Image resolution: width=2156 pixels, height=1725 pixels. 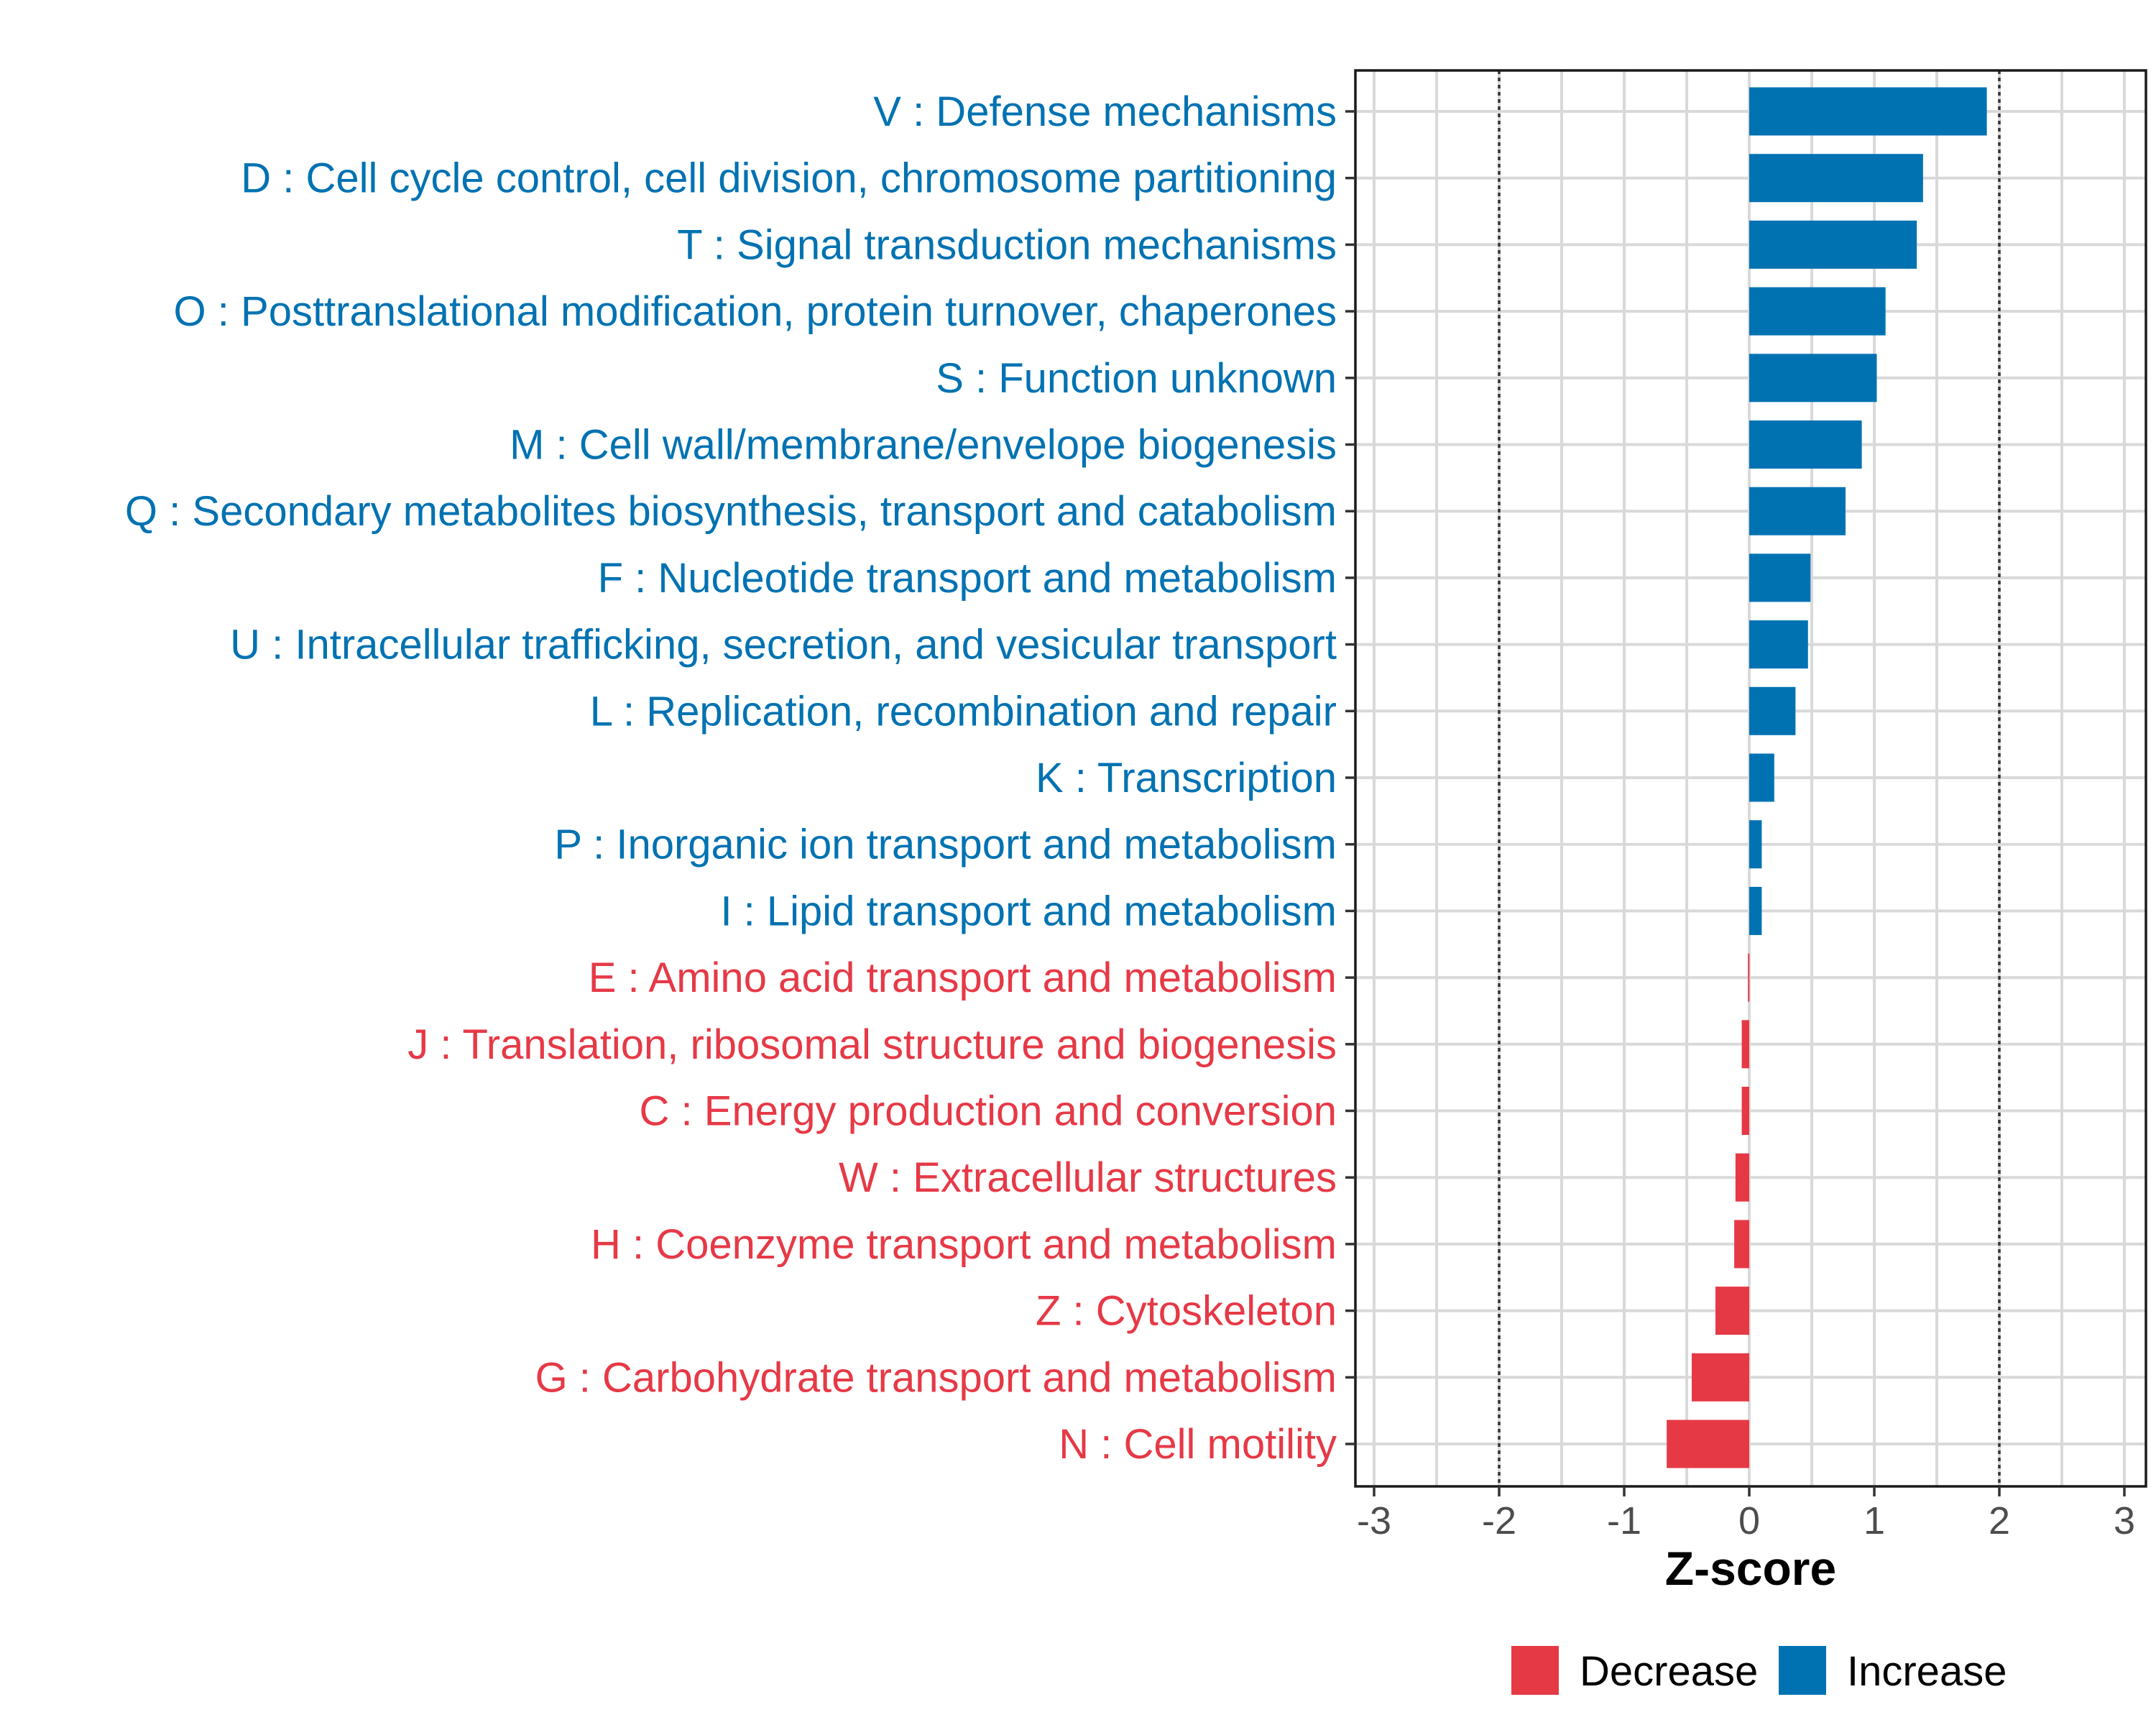 I want to click on x-tick-label: 0, so click(x=1749, y=1520).